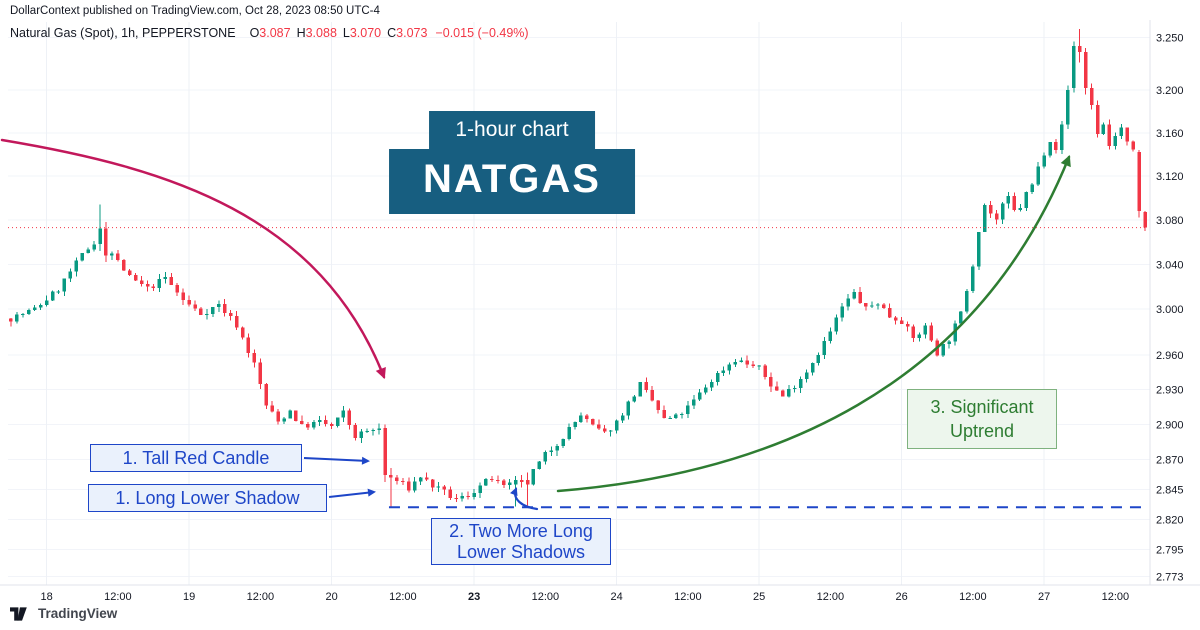  Describe the element at coordinates (1170, 221) in the screenshot. I see `svg-text: 3.080` at that location.